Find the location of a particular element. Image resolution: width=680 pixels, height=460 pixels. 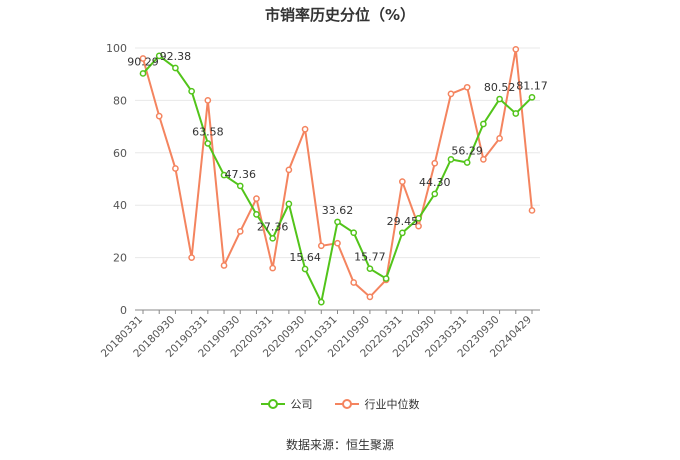

data-label: 63.58 is located at coordinates (208, 131).